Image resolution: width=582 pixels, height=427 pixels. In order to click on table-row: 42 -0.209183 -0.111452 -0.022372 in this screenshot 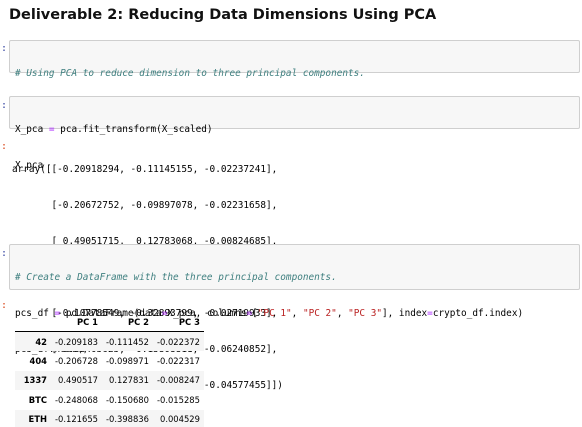, I will do `click(109, 341)`.